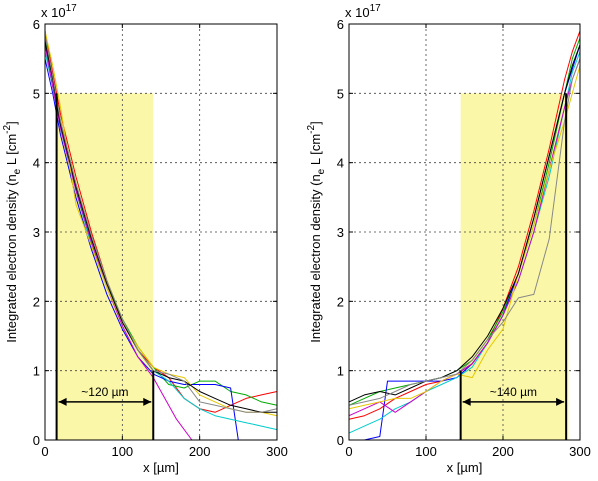 The image size is (598, 481). What do you see at coordinates (105, 266) in the screenshot?
I see `highlight-region` at bounding box center [105, 266].